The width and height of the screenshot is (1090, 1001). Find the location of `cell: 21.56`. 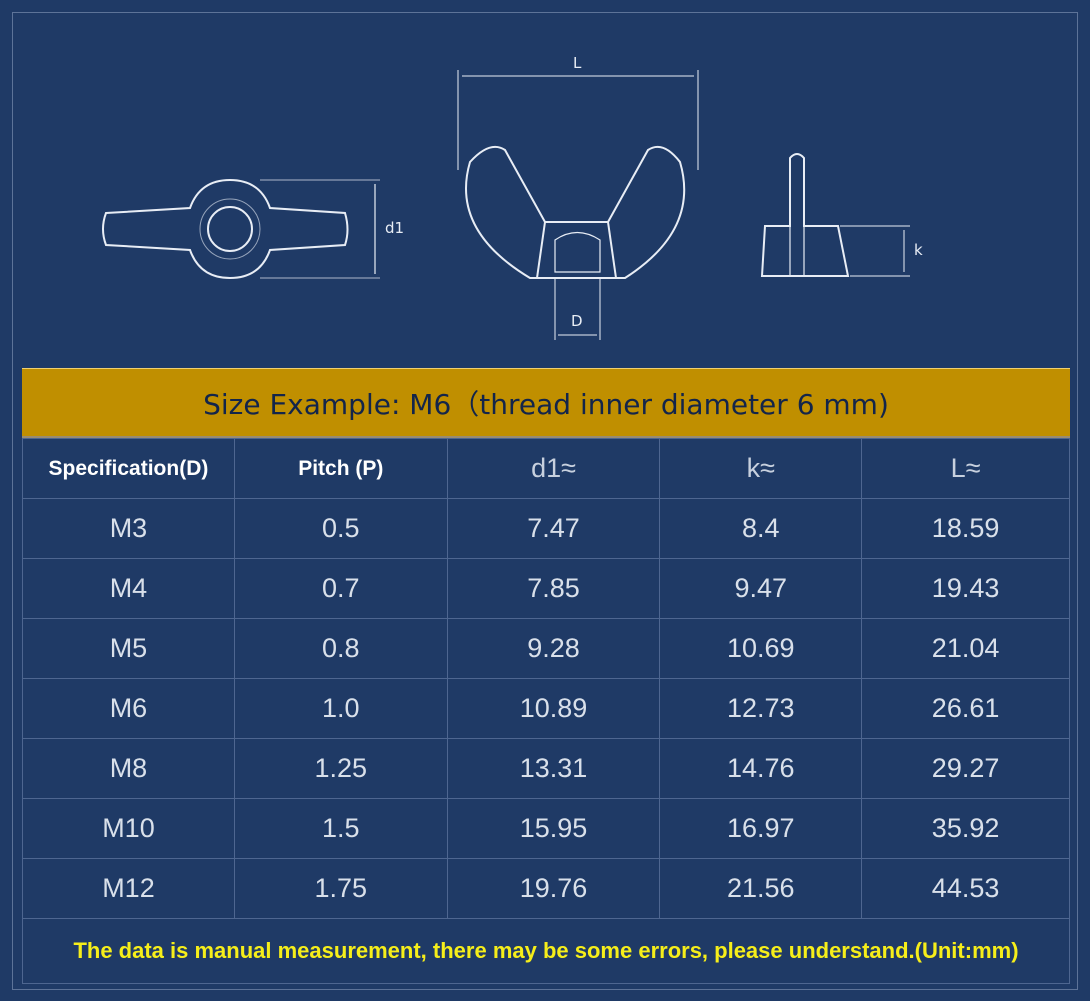

cell: 21.56 is located at coordinates (761, 888).